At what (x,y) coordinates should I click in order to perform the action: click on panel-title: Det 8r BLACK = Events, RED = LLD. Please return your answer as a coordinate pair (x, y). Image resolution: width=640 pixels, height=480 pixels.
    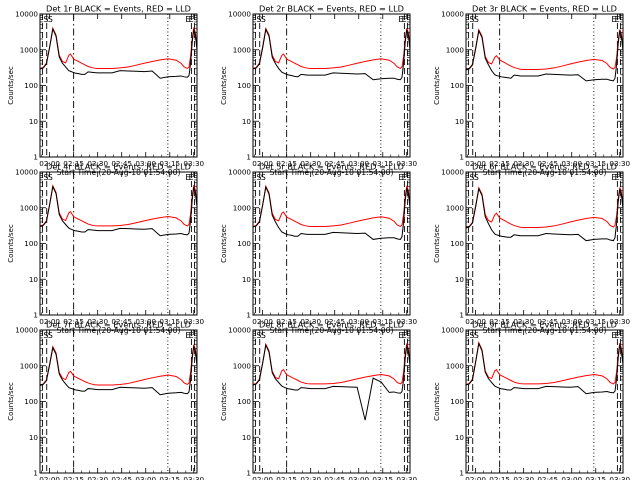
    Looking at the image, I should click on (331, 325).